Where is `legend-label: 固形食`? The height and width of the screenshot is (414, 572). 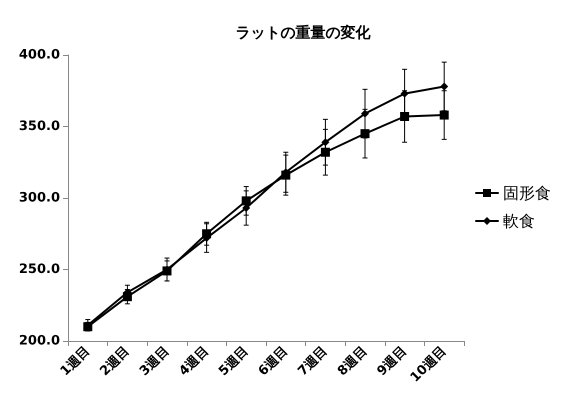 legend-label: 固形食 is located at coordinates (527, 193).